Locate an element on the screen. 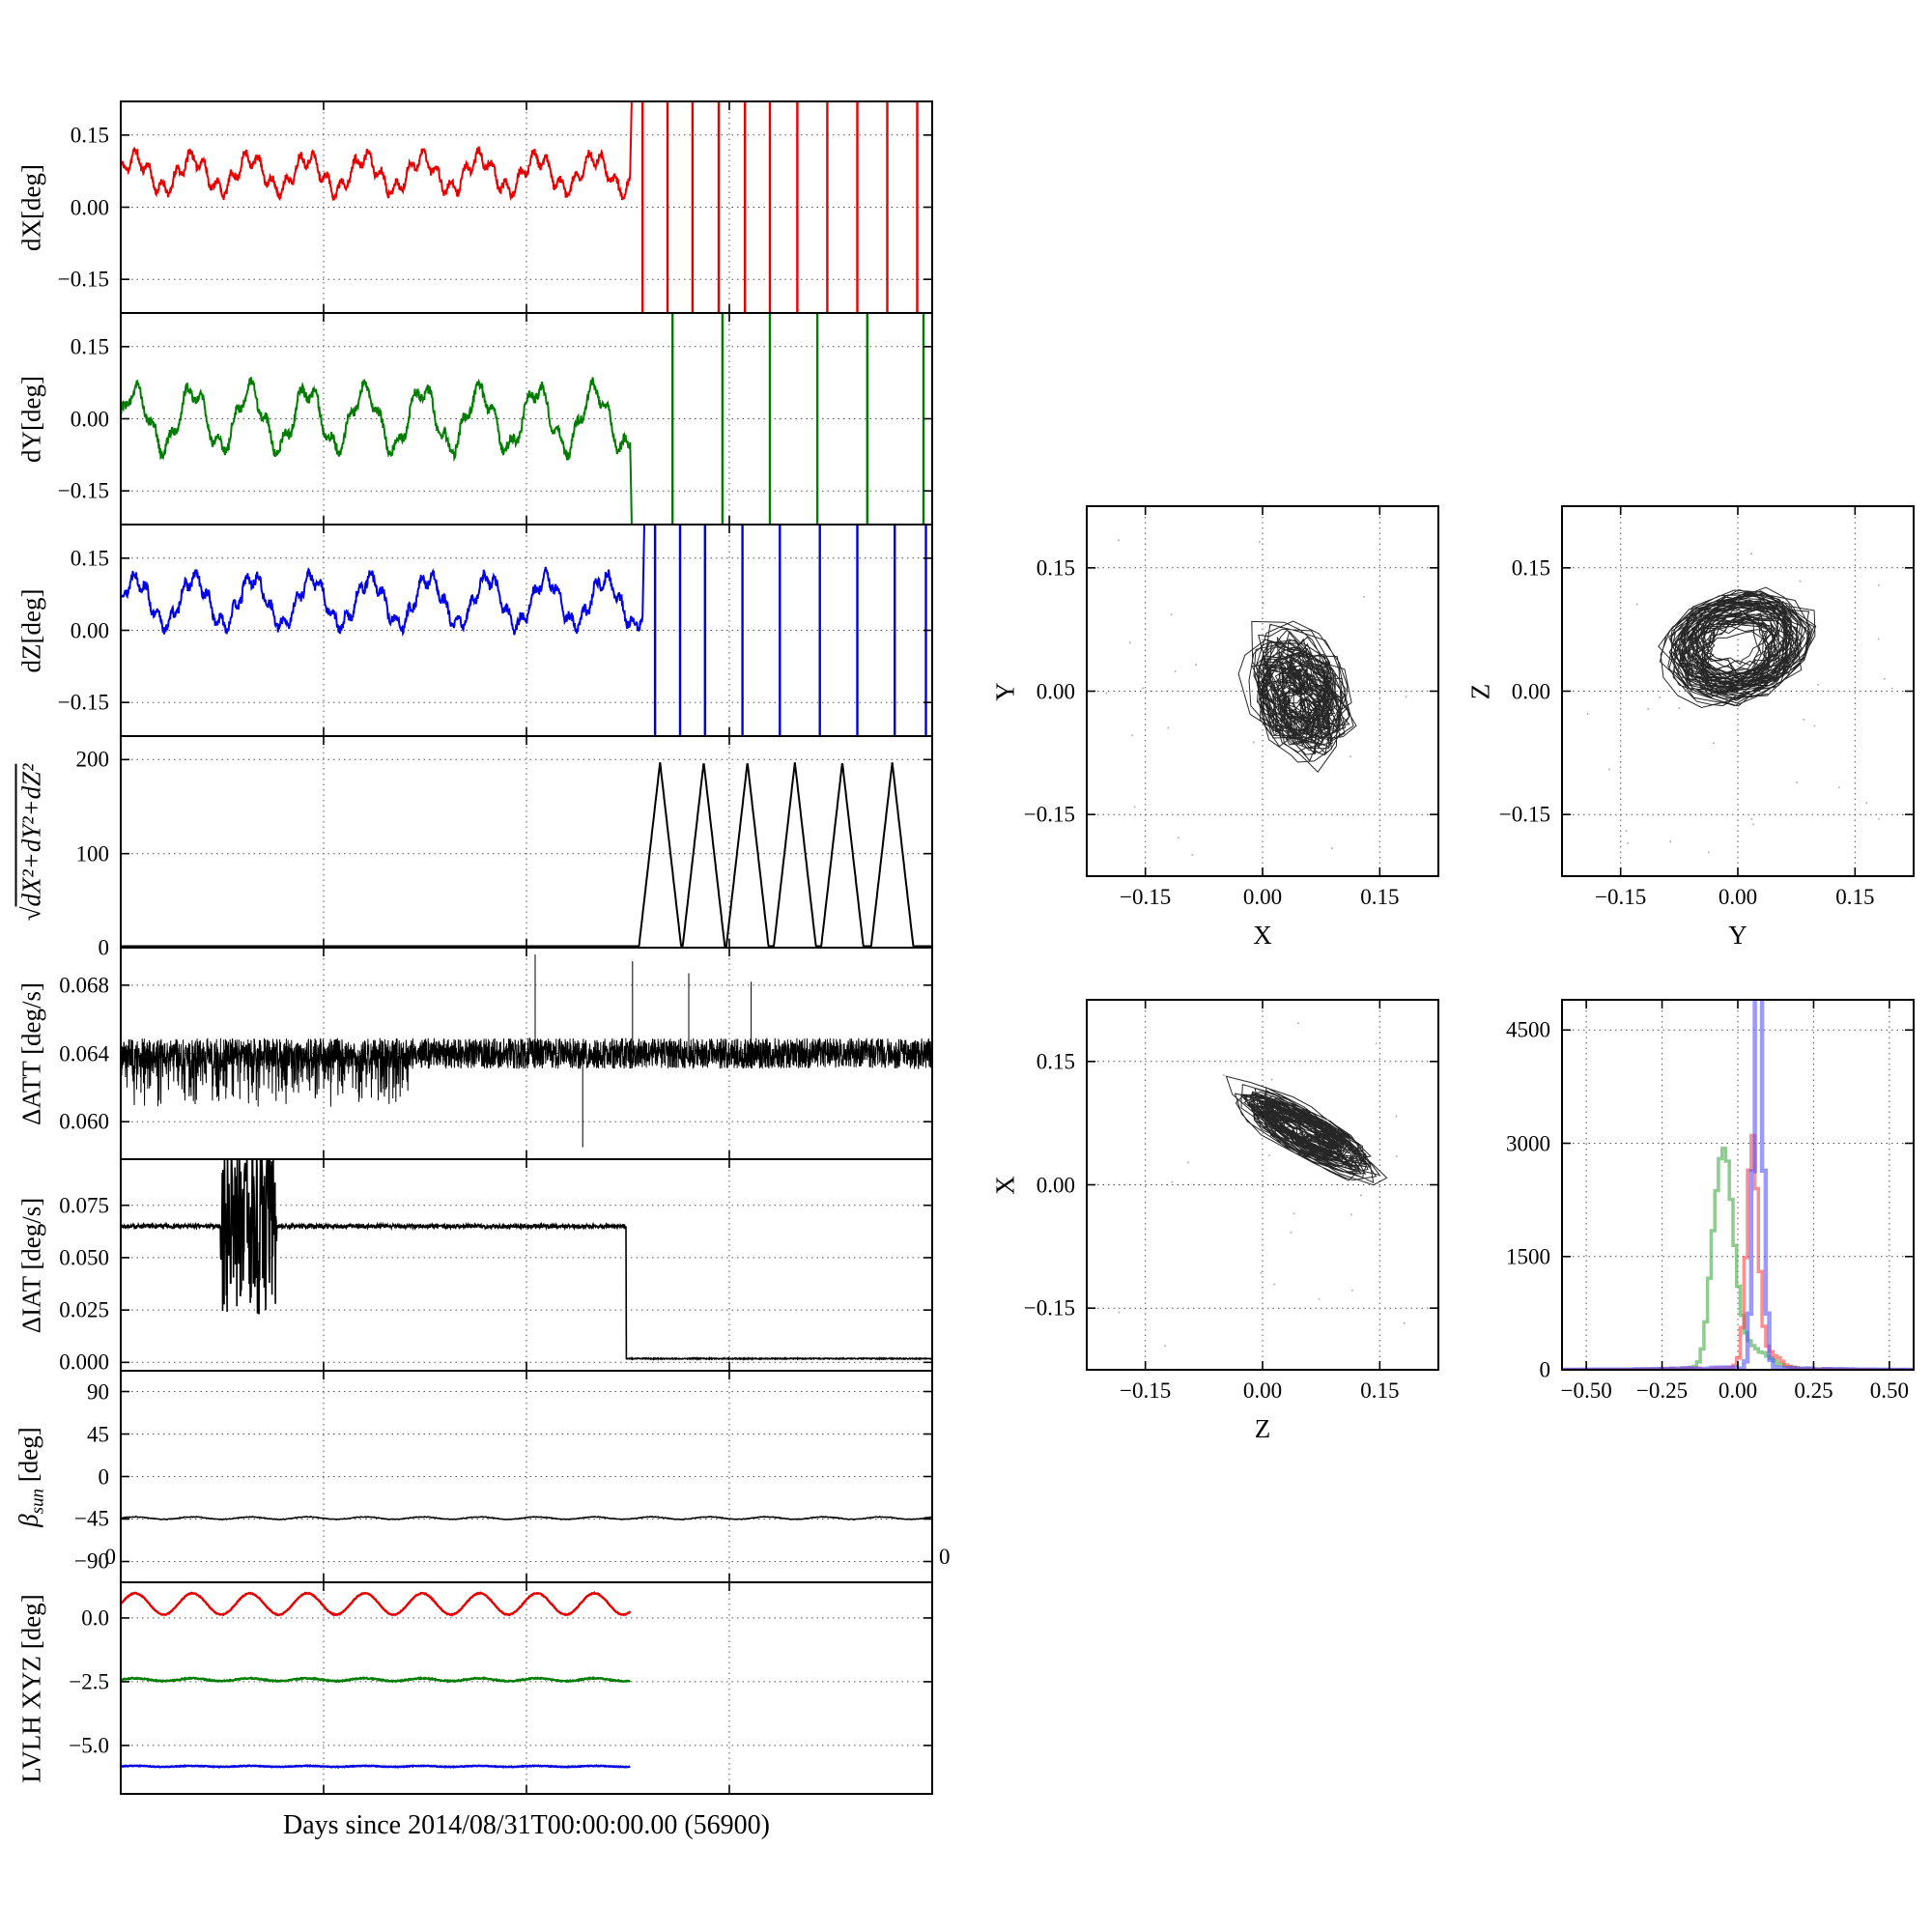 The image size is (1932, 1932). subplot-dZ: −0.15 0.00 0.15 dZ[deg] is located at coordinates (475, 630).